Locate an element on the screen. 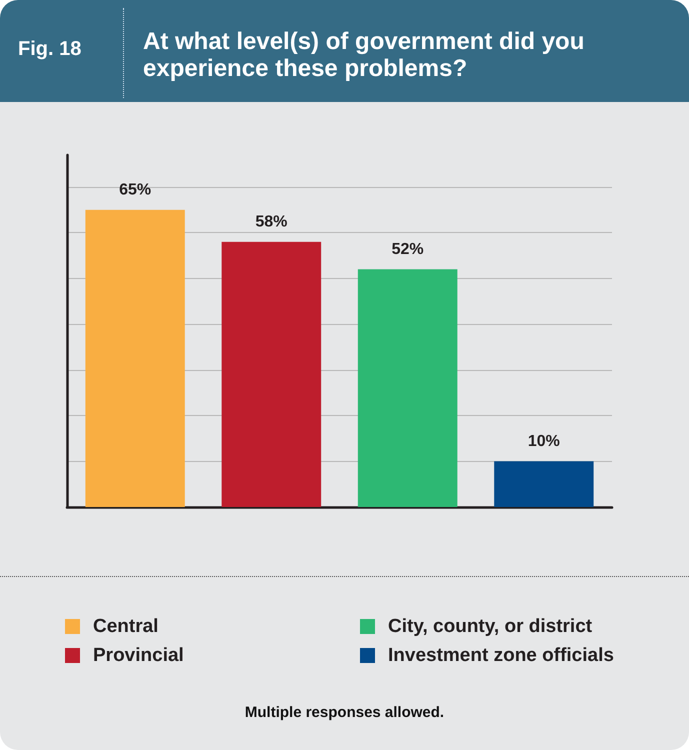 This screenshot has width=689, height=750. data-label: 58% is located at coordinates (271, 221).